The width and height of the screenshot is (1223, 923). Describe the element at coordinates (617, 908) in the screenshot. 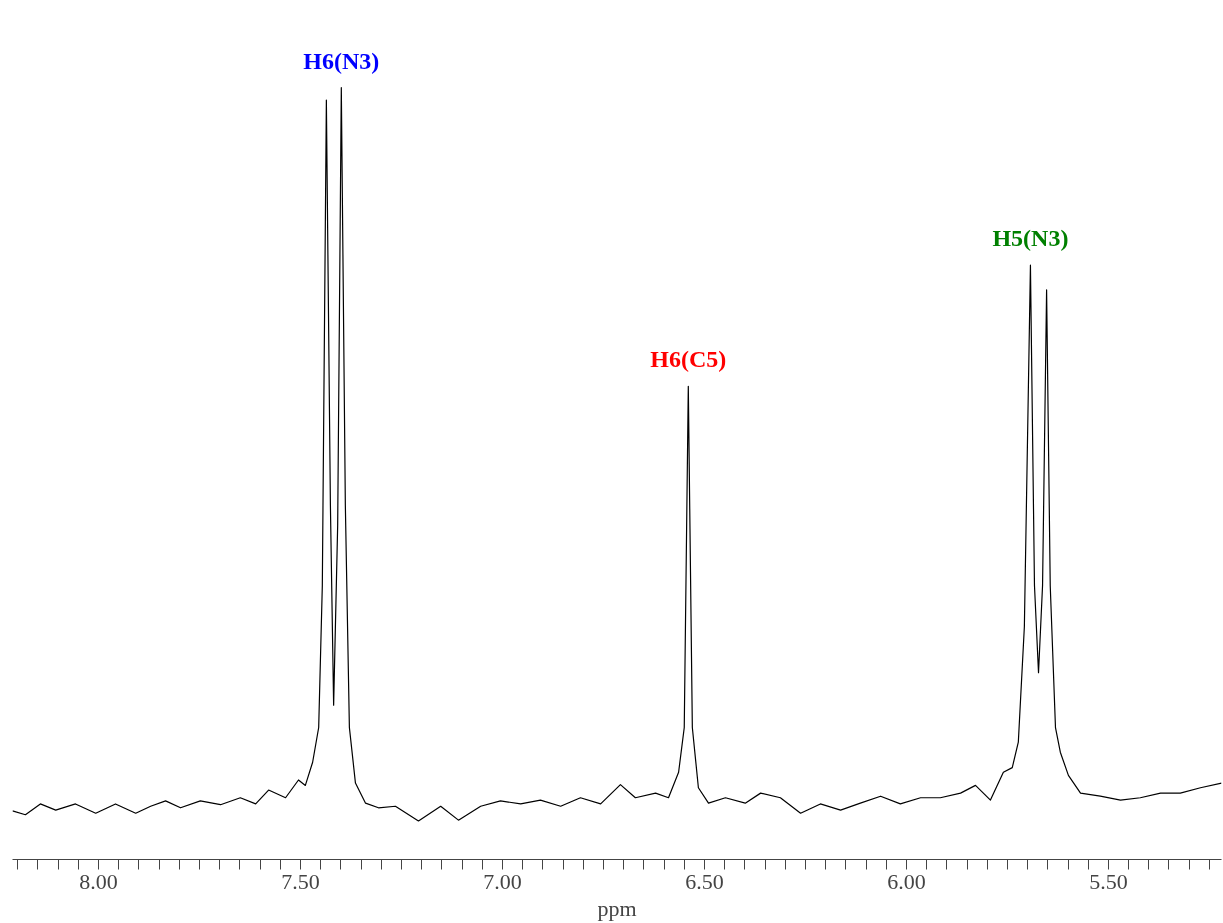

I see `x-axis-title: ppm` at that location.